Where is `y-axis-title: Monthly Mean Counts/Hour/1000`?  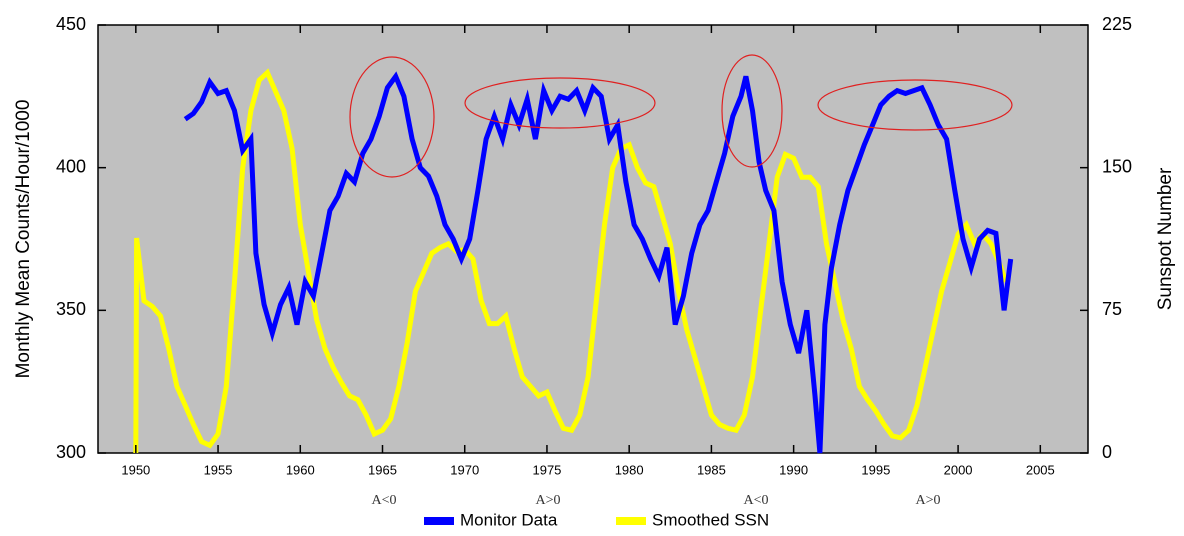
y-axis-title: Monthly Mean Counts/Hour/1000 is located at coordinates (23, 239).